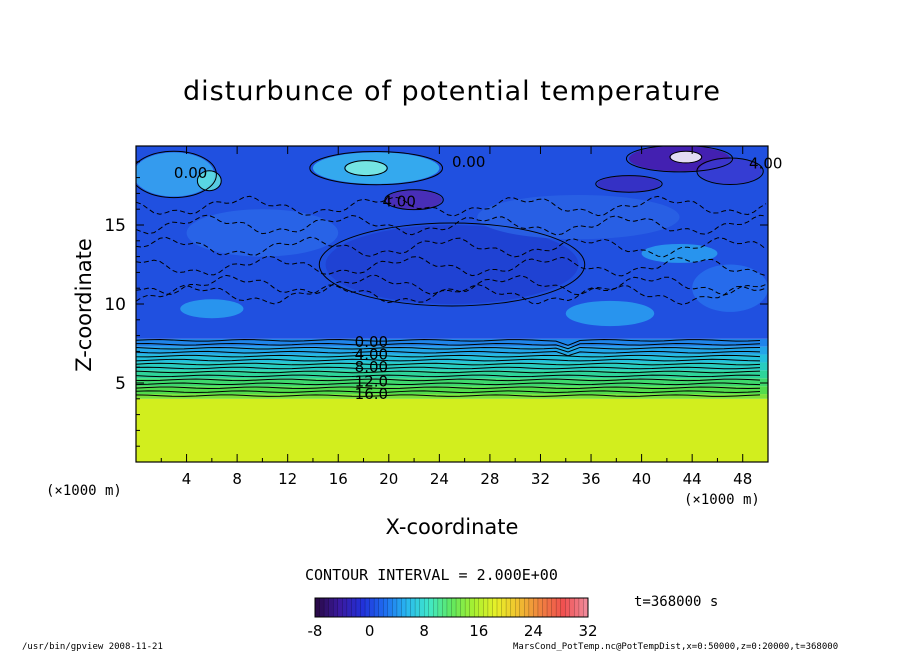 This screenshot has height=654, width=904. Describe the element at coordinates (676, 602) in the screenshot. I see `time-label: t=368000 s` at that location.